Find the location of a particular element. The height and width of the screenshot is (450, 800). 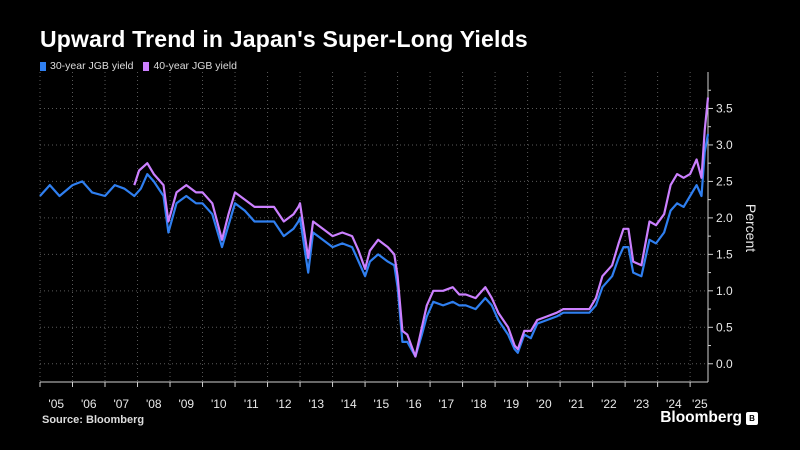

x-tick-label: '07 is located at coordinates (121, 404).